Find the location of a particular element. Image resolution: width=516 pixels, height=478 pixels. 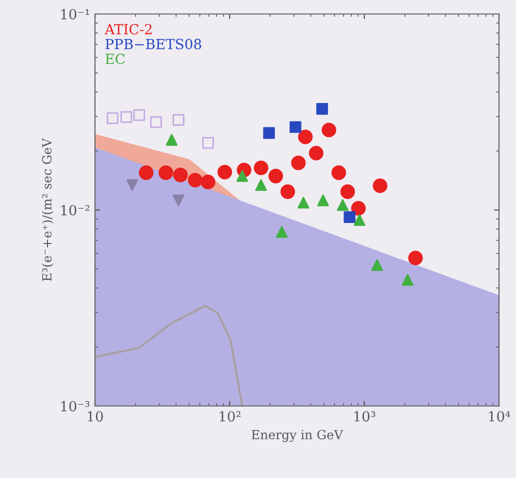

x-tick-label: 10⁴ is located at coordinates (499, 416).